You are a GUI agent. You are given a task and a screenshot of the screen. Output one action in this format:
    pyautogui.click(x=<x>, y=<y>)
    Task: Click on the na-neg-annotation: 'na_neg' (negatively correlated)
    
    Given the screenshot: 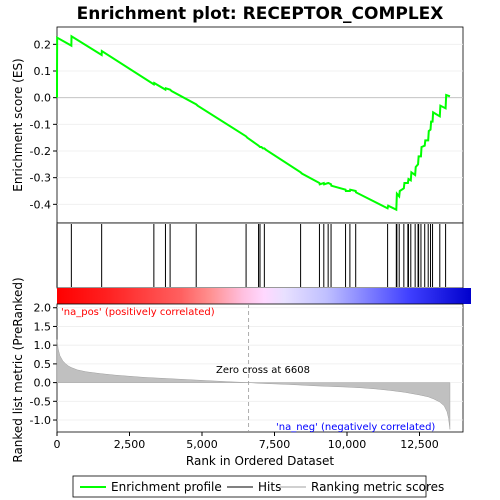 What is the action you would take?
    pyautogui.click(x=355, y=427)
    